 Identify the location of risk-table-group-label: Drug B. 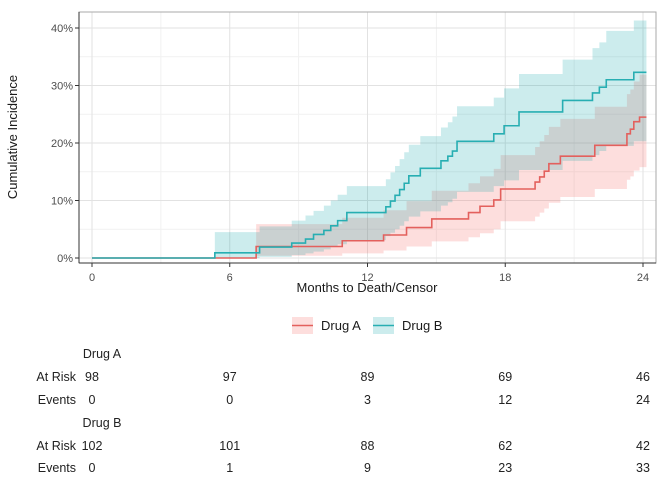
(102, 423).